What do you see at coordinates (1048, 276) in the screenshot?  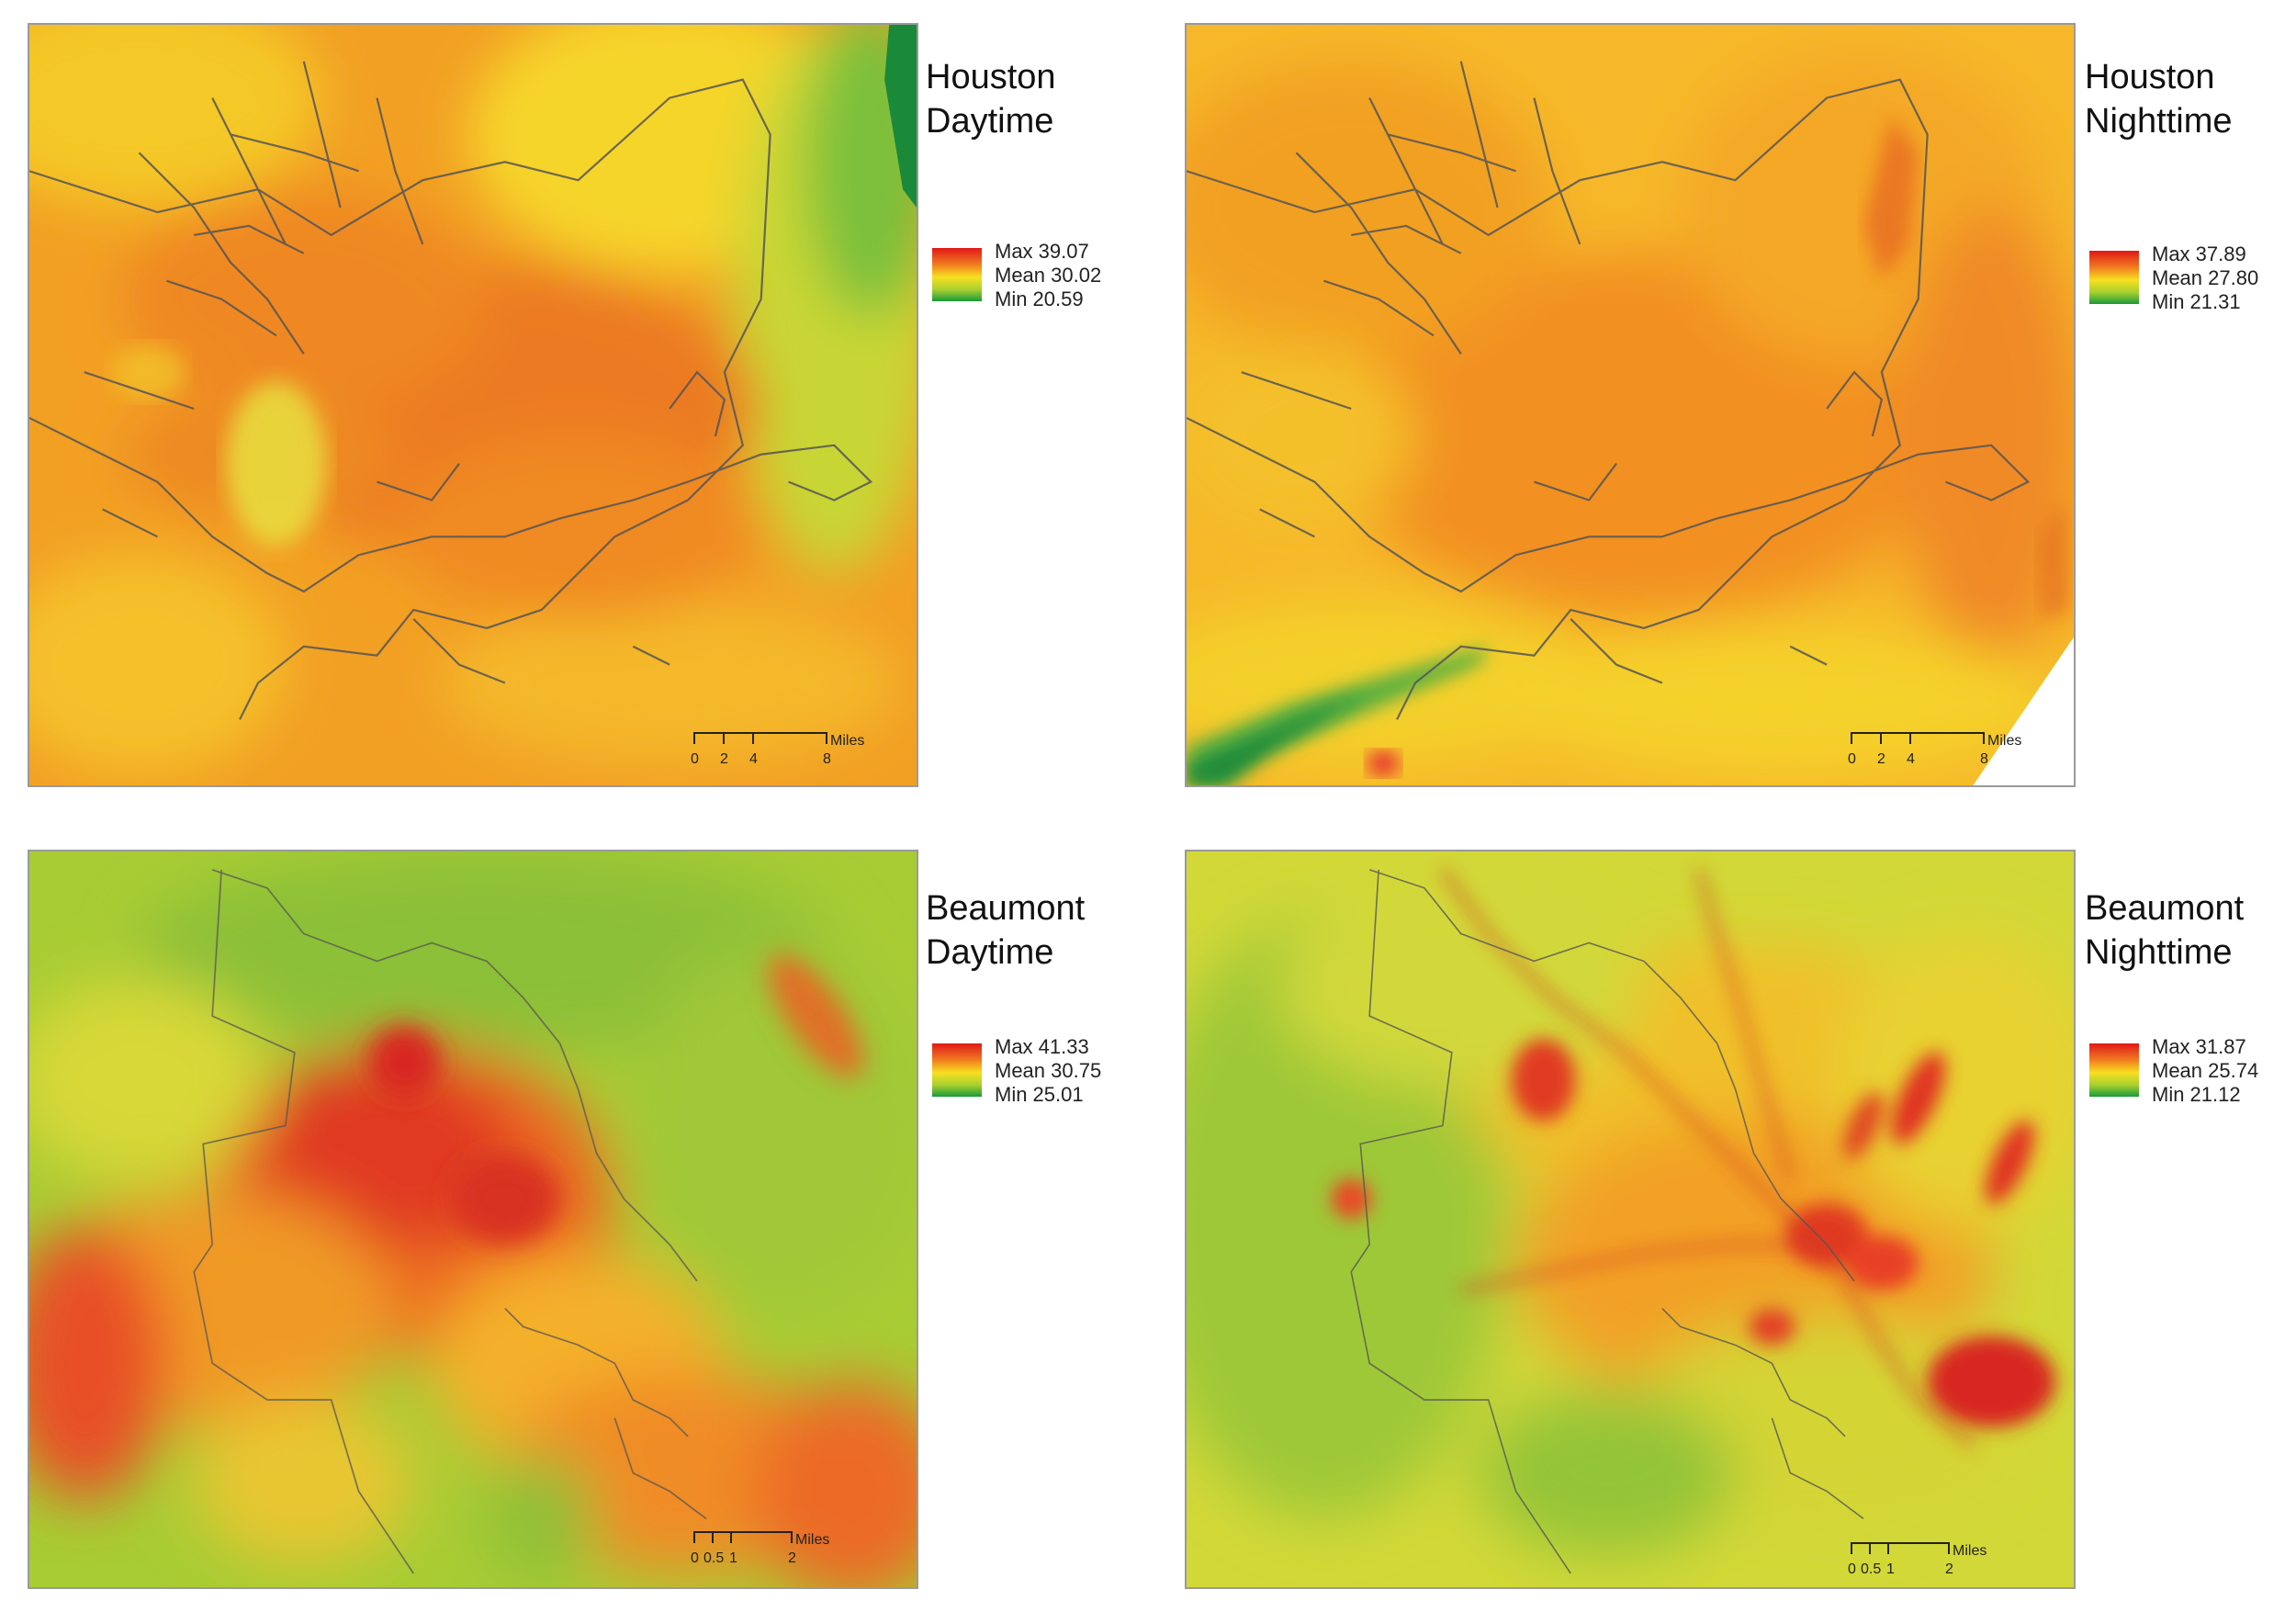 I see `legend-mean: Mean 30.02` at bounding box center [1048, 276].